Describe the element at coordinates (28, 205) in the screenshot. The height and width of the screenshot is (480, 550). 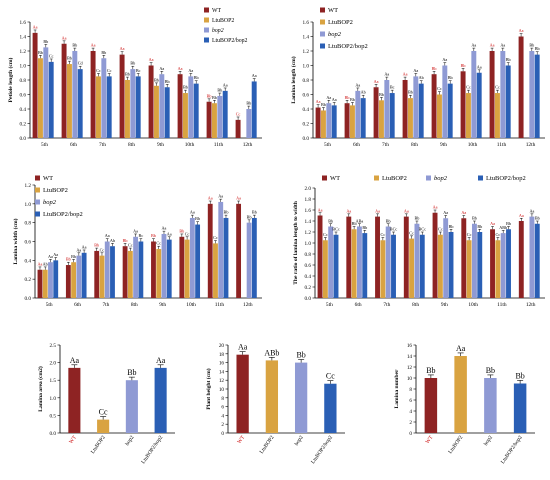
I see `y-tick-label: 1.0` at that location.